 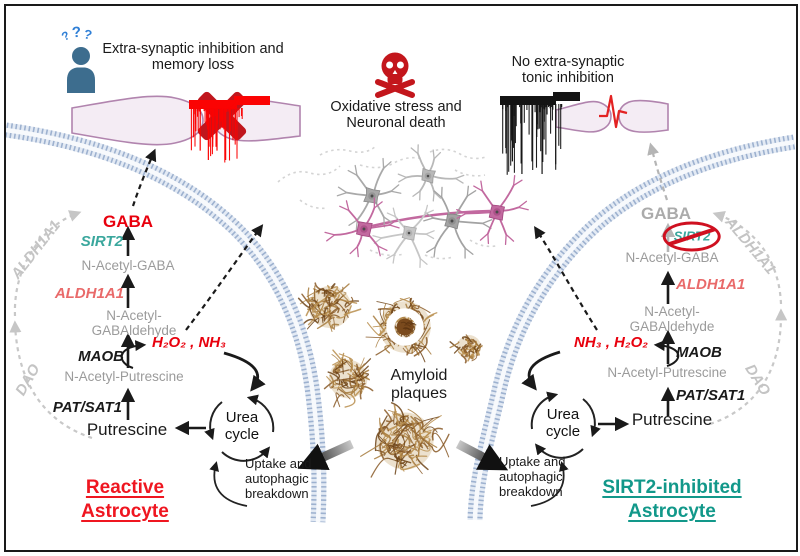 What do you see at coordinates (403, 455) in the screenshot?
I see `plaque-uptake-arrows` at bounding box center [403, 455].